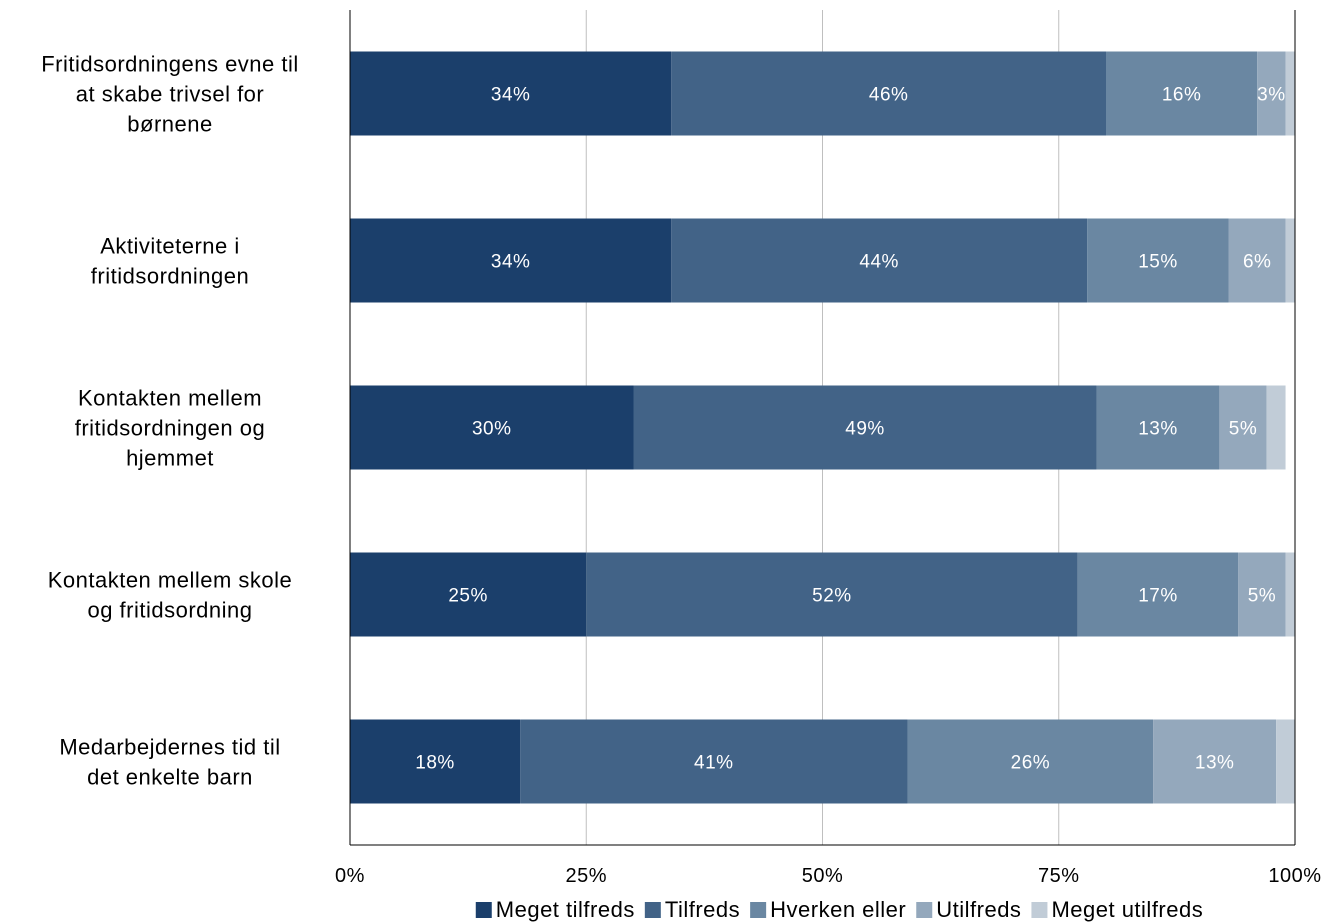 Image resolution: width=1329 pixels, height=924 pixels. I want to click on data-label: 41%, so click(714, 763).